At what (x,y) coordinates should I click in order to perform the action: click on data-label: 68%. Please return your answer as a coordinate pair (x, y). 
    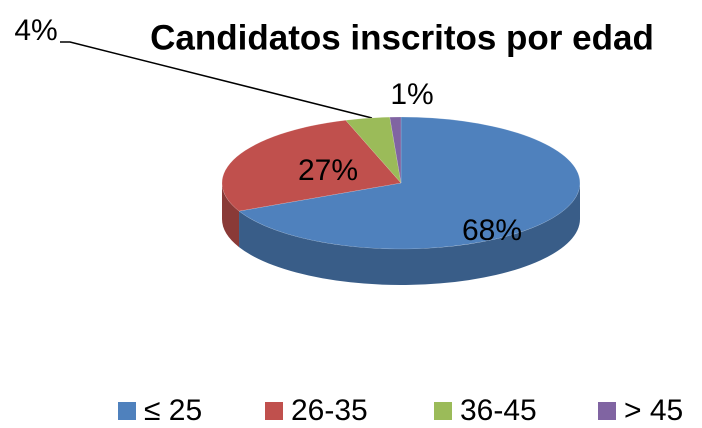
    Looking at the image, I should click on (492, 230).